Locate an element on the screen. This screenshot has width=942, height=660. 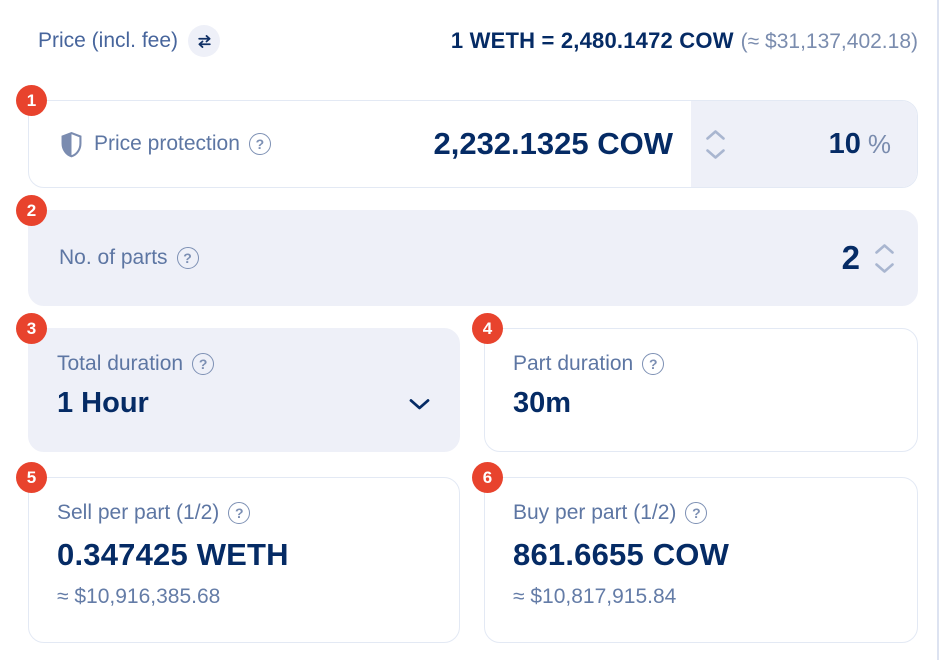
annotation-badge-4: 4 is located at coordinates (487, 328).